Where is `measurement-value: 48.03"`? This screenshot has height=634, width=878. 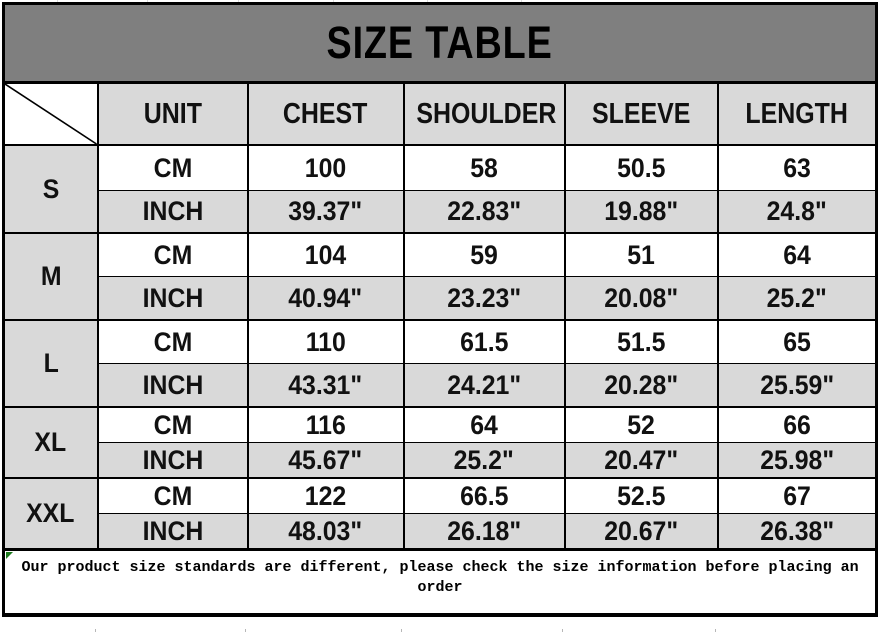 measurement-value: 48.03" is located at coordinates (325, 530).